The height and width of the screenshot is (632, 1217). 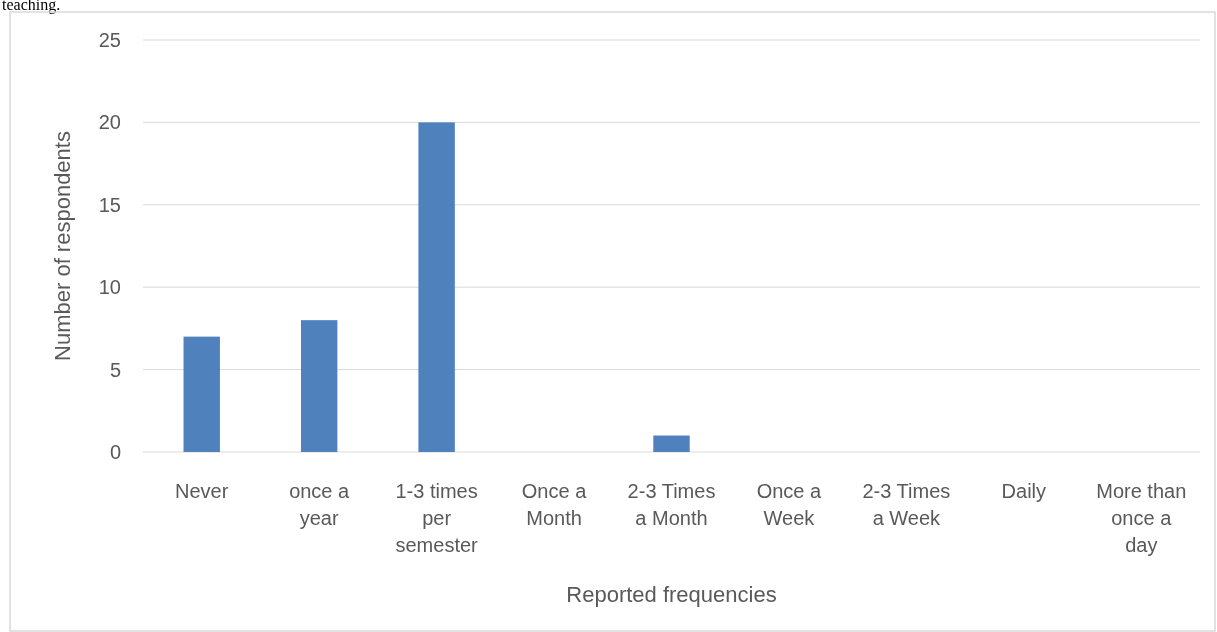 What do you see at coordinates (789, 504) in the screenshot?
I see `x-tick-label: Once a Week` at bounding box center [789, 504].